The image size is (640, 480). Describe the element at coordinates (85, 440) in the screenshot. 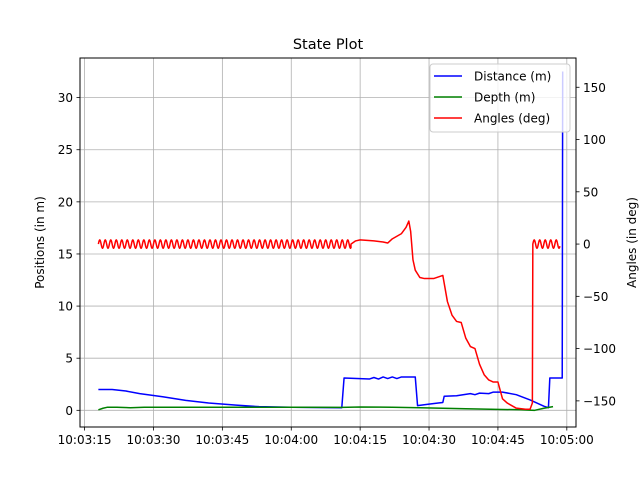

I see `x-tick-label: 10:03:15` at that location.